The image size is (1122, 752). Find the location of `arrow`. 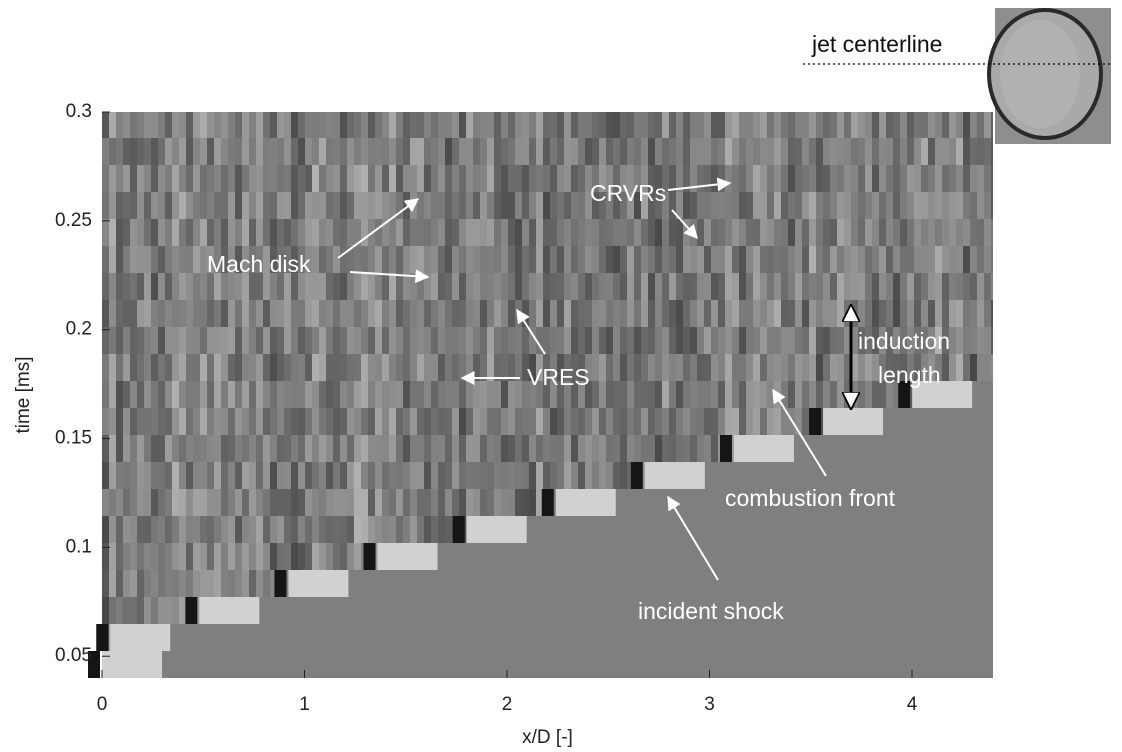

arrow is located at coordinates (378, 228).